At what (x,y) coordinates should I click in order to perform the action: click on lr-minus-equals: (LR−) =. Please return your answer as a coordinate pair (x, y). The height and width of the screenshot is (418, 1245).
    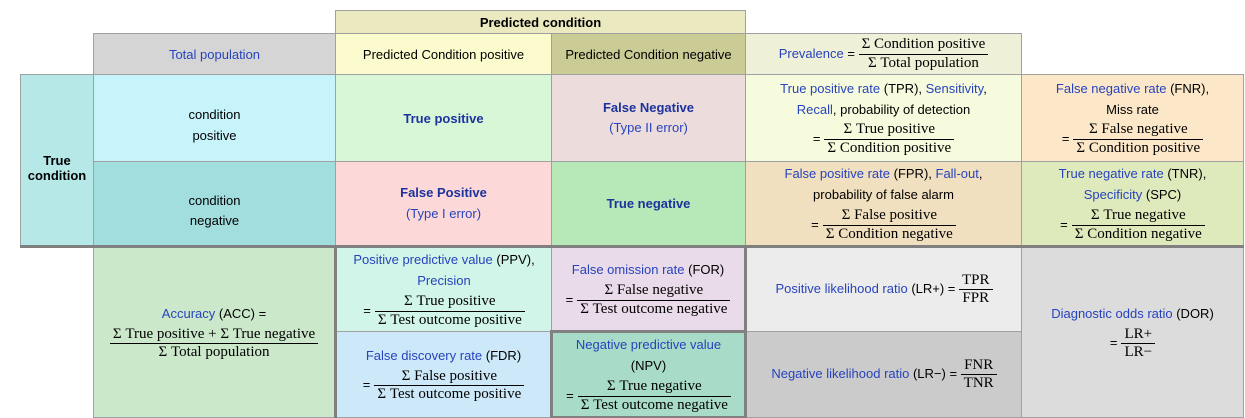
    Looking at the image, I should click on (935, 374).